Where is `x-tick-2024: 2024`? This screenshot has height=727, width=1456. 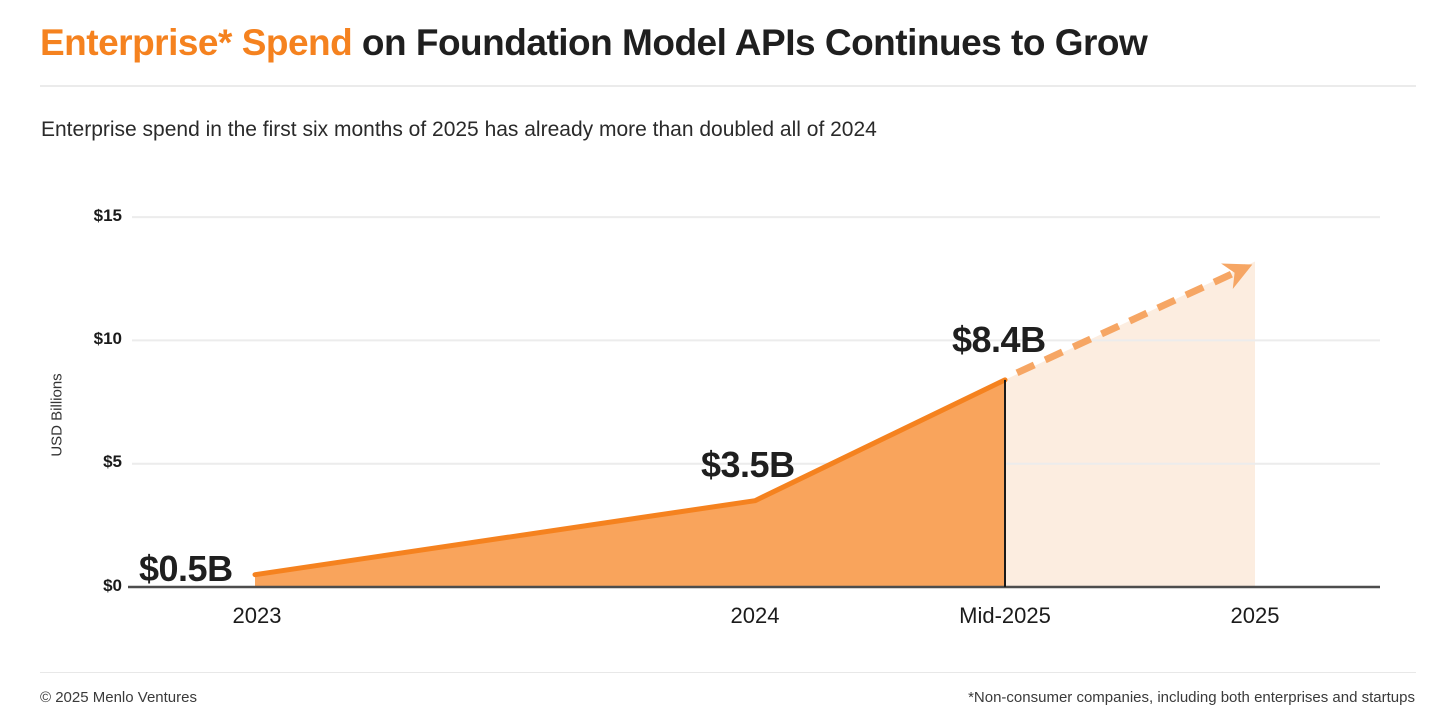
x-tick-2024: 2024 is located at coordinates (755, 615).